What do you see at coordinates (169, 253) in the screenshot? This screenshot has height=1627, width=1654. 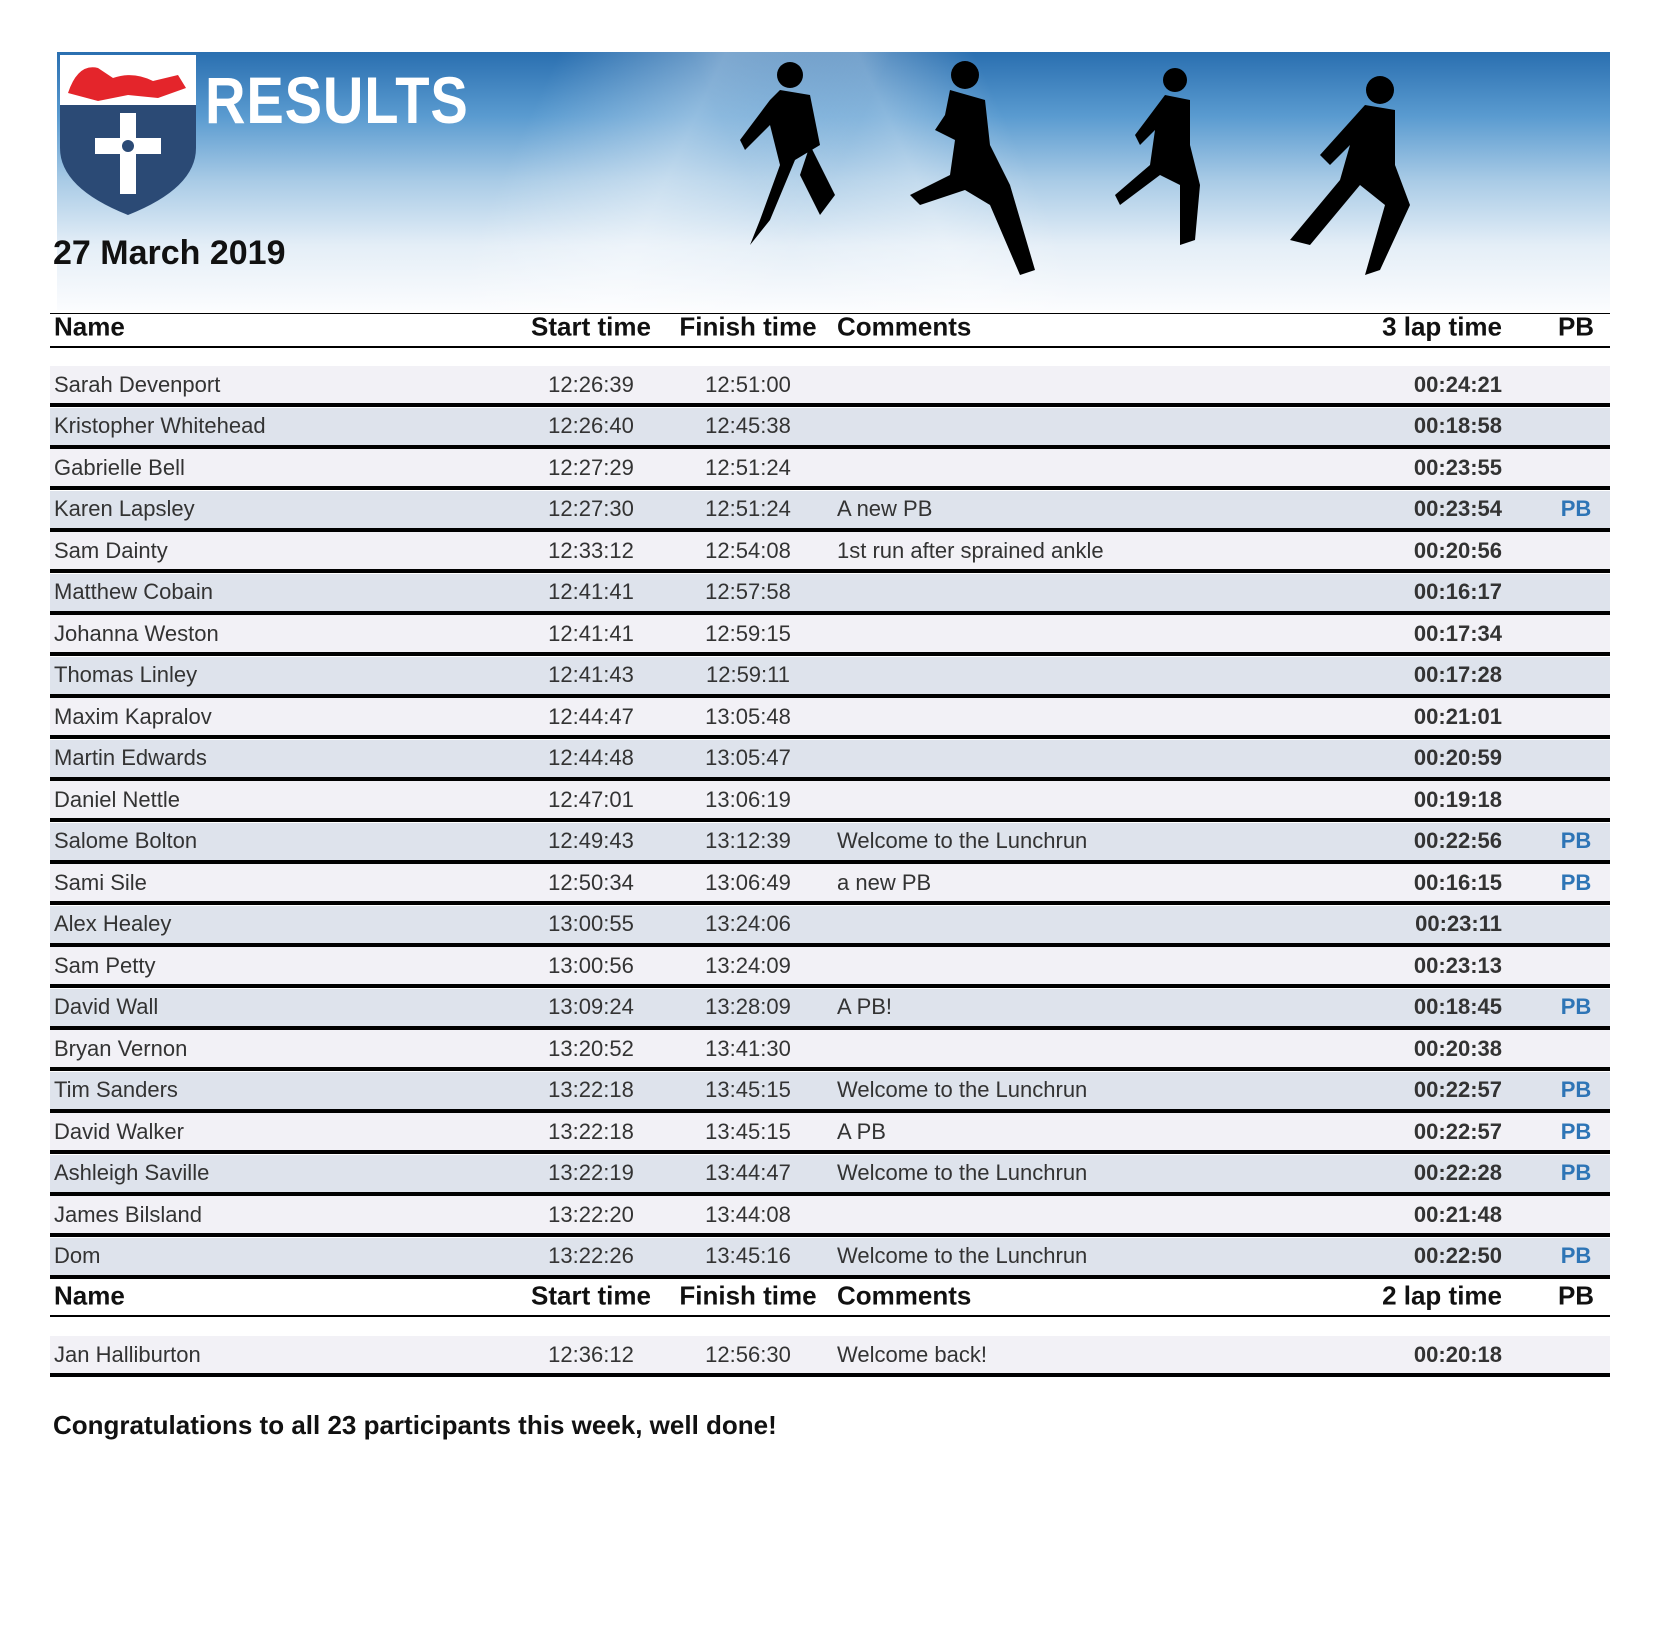 I see `results-date: 27 March 2019` at bounding box center [169, 253].